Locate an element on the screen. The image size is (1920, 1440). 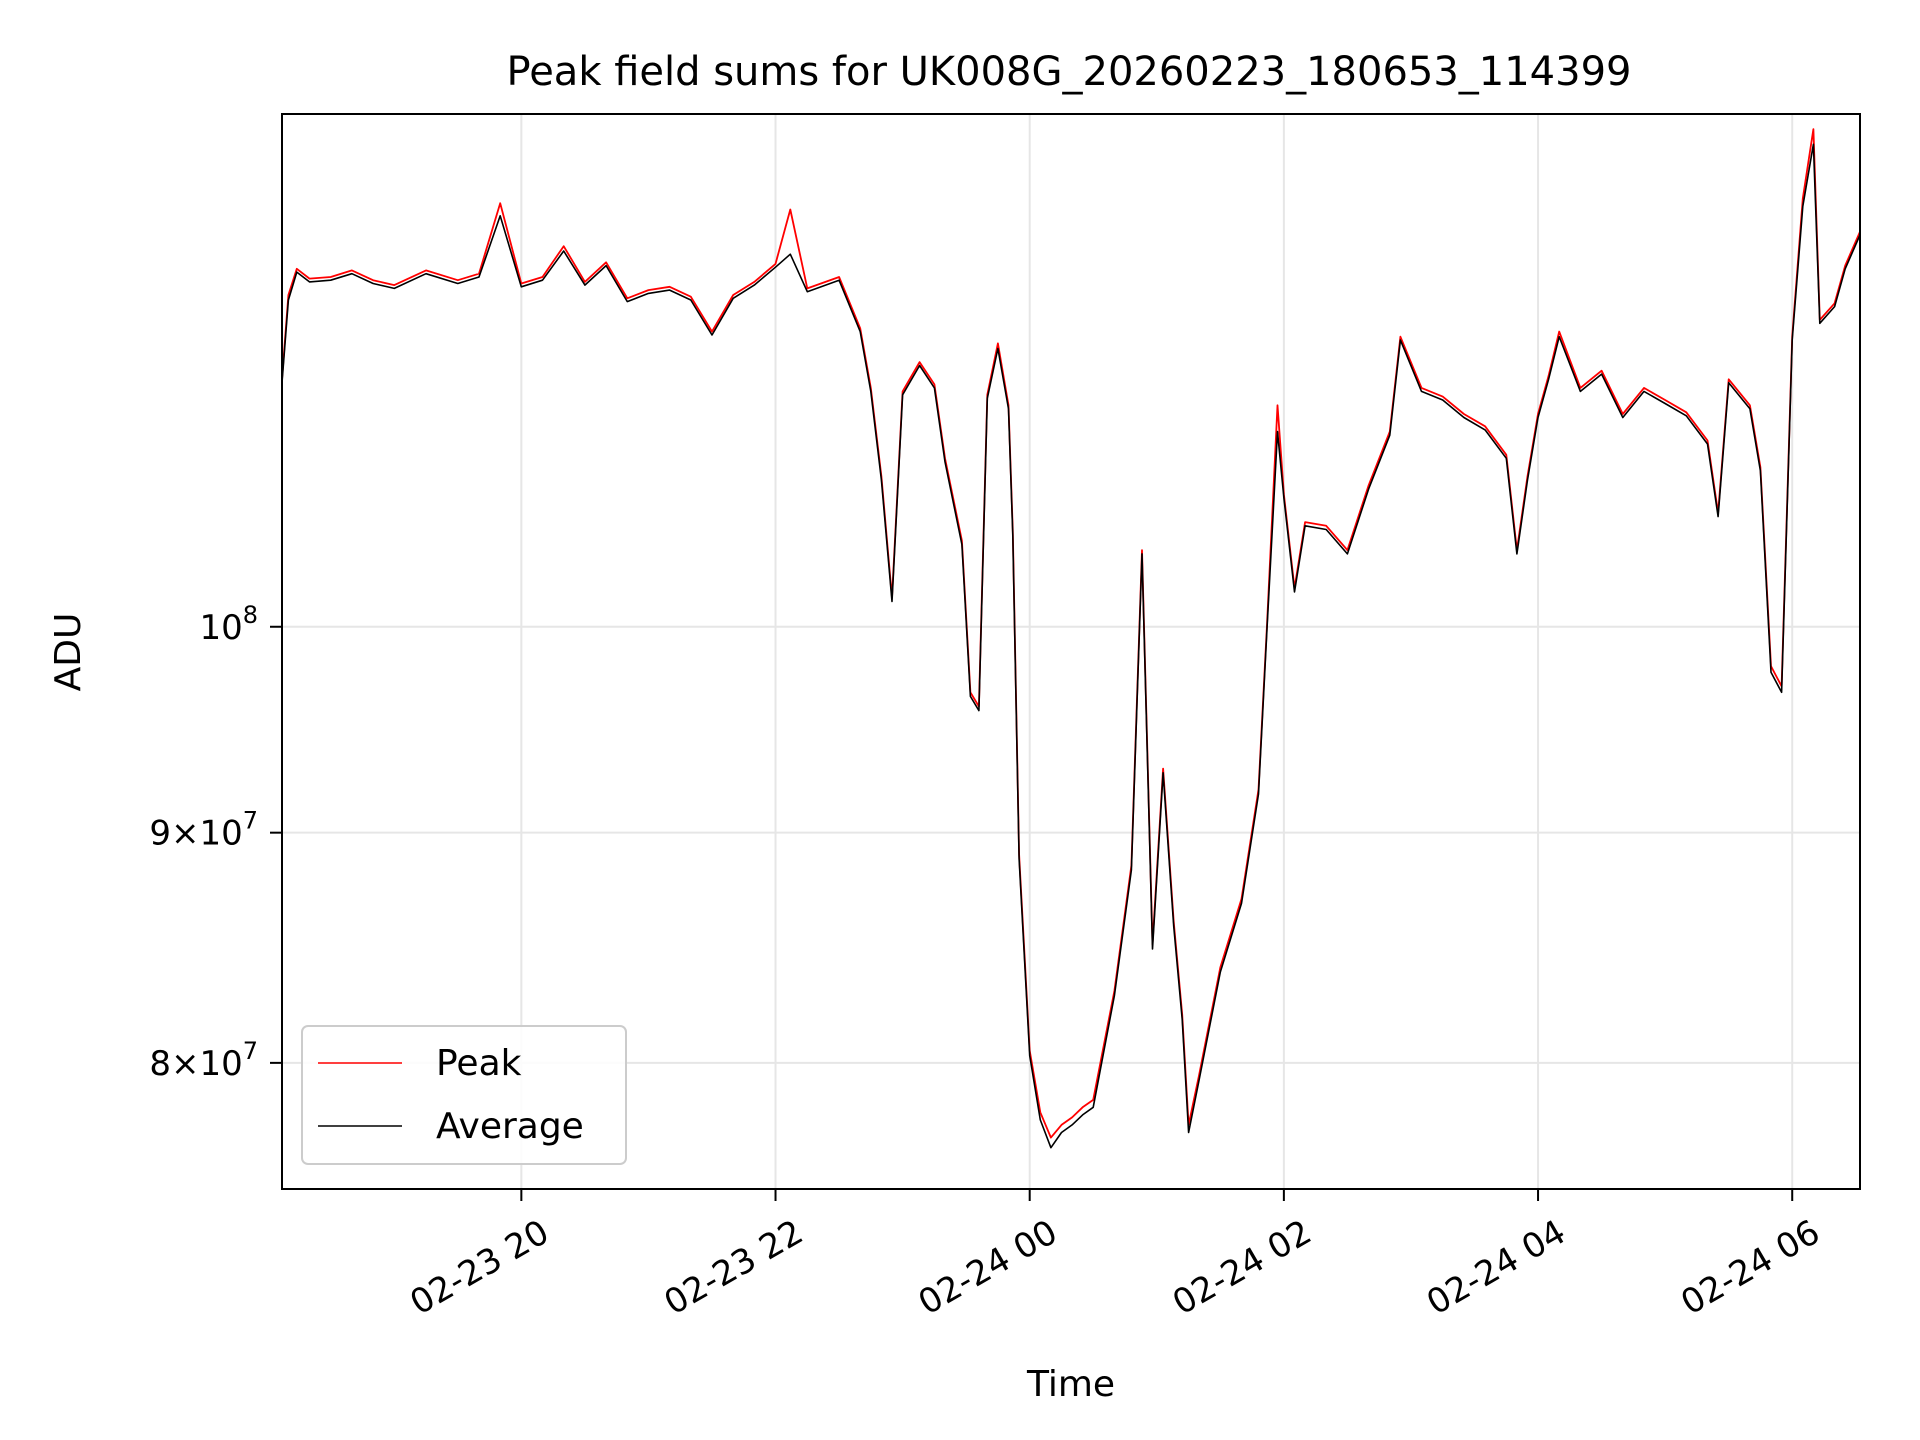
x-axis-label: Time is located at coordinates (1070, 1384).